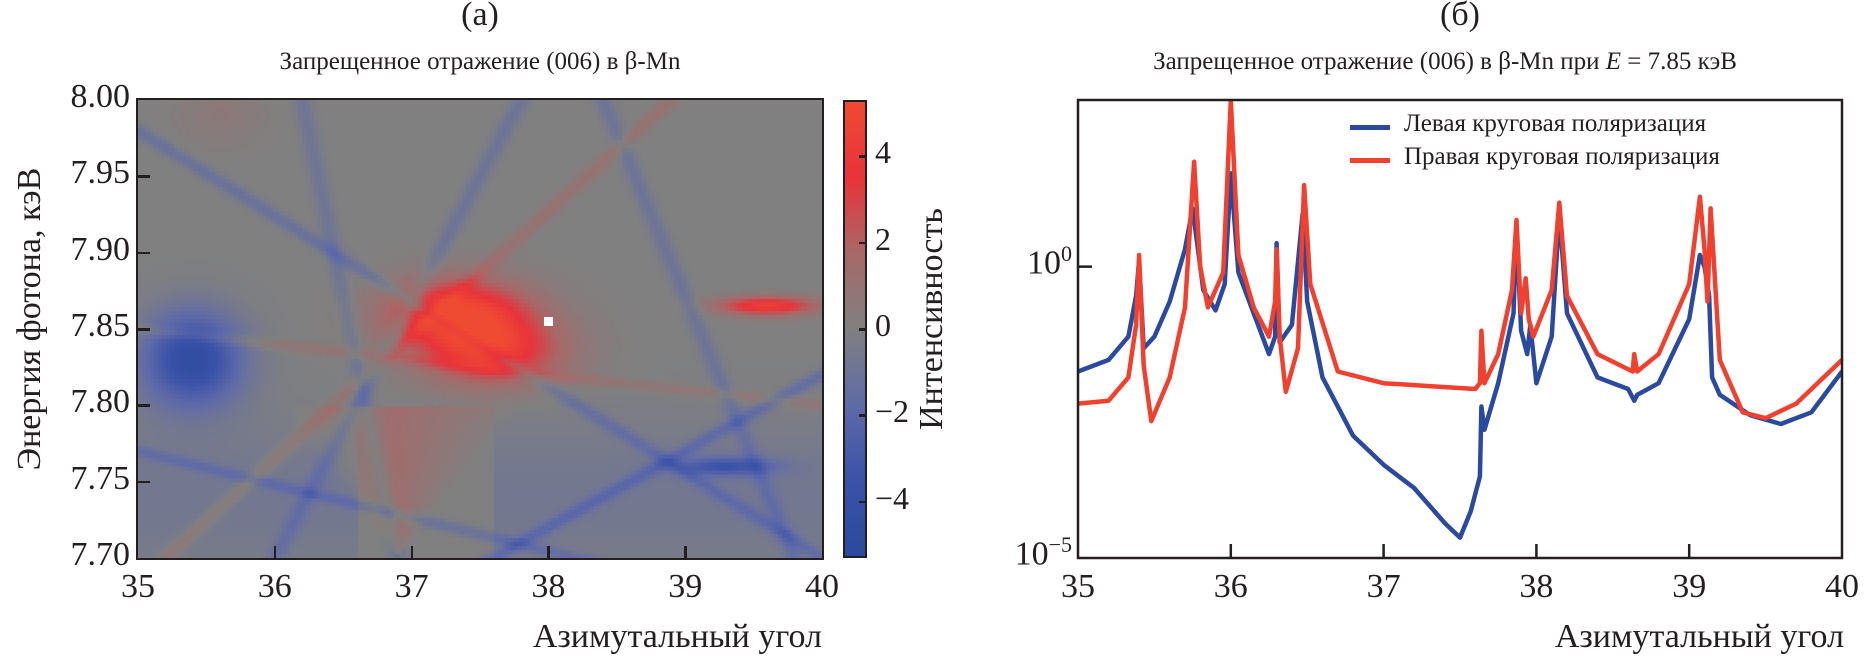  Describe the element at coordinates (1379, 61) in the screenshot. I see `line-chart-title-prefix: Запрещенное отражение (006) в β-Mn при` at that location.